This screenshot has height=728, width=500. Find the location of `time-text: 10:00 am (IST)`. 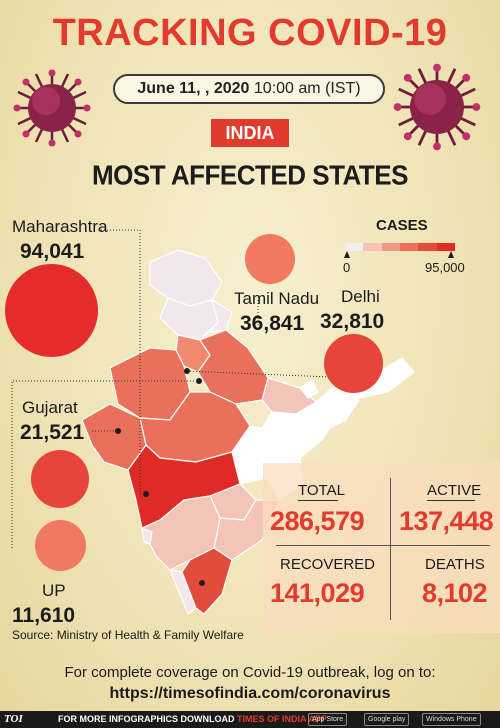

time-text: 10:00 am (IST) is located at coordinates (307, 88).